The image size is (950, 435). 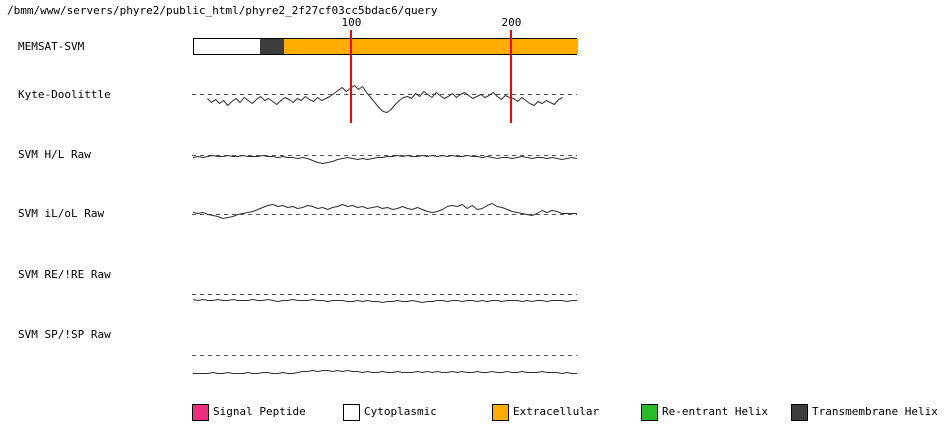 What do you see at coordinates (799, 412) in the screenshot?
I see `transmembrane-helix-swatch` at bounding box center [799, 412].